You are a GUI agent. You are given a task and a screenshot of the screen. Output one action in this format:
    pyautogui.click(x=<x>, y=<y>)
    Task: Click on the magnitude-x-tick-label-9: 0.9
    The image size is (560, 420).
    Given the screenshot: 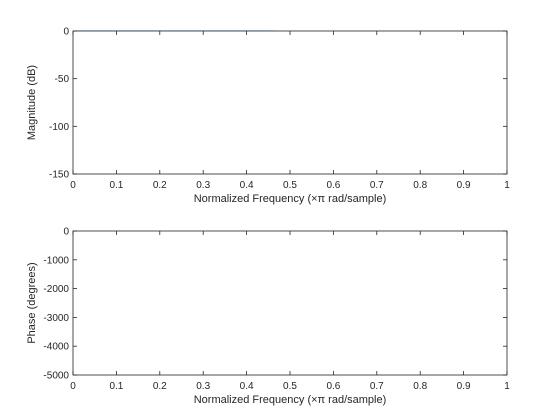 What is the action you would take?
    pyautogui.click(x=464, y=185)
    